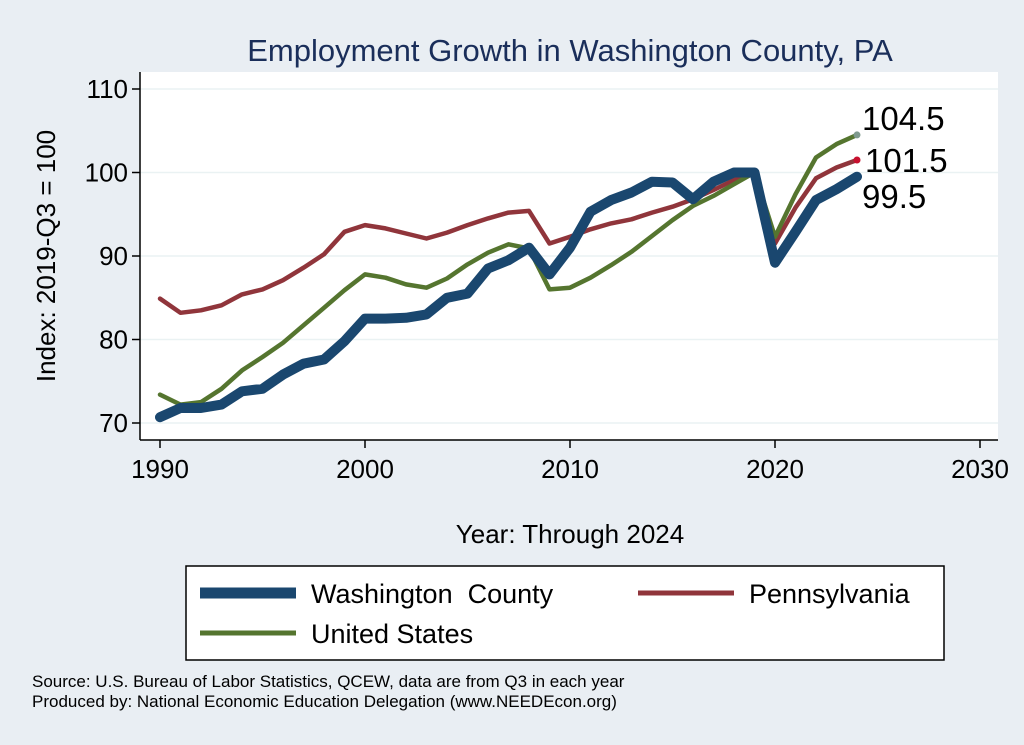 This screenshot has height=745, width=1024. Describe the element at coordinates (106, 173) in the screenshot. I see `y-tick-label-100: 100` at that location.